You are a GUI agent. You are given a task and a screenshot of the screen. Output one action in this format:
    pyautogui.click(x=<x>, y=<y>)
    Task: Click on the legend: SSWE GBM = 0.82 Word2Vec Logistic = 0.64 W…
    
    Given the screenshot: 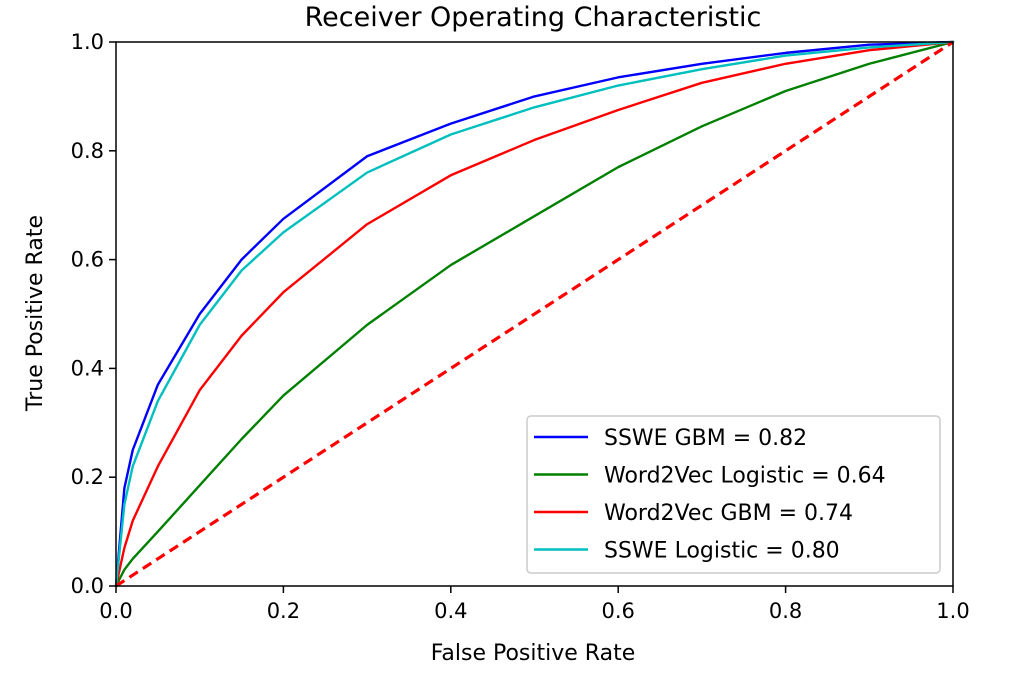 What is the action you would take?
    pyautogui.click(x=733, y=494)
    